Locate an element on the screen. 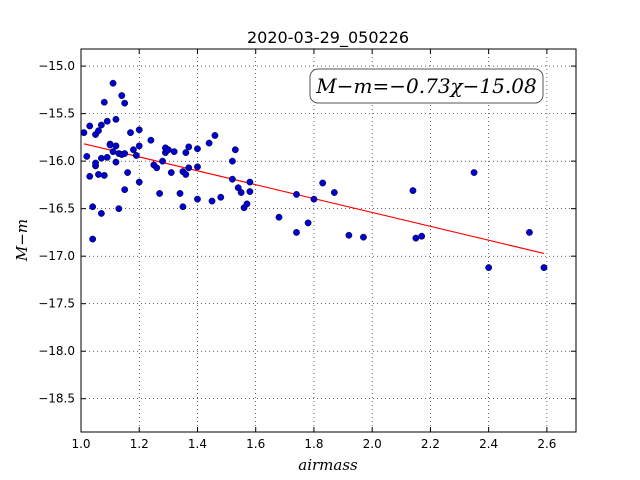  y-tick-label: −16.5 is located at coordinates (56, 209).